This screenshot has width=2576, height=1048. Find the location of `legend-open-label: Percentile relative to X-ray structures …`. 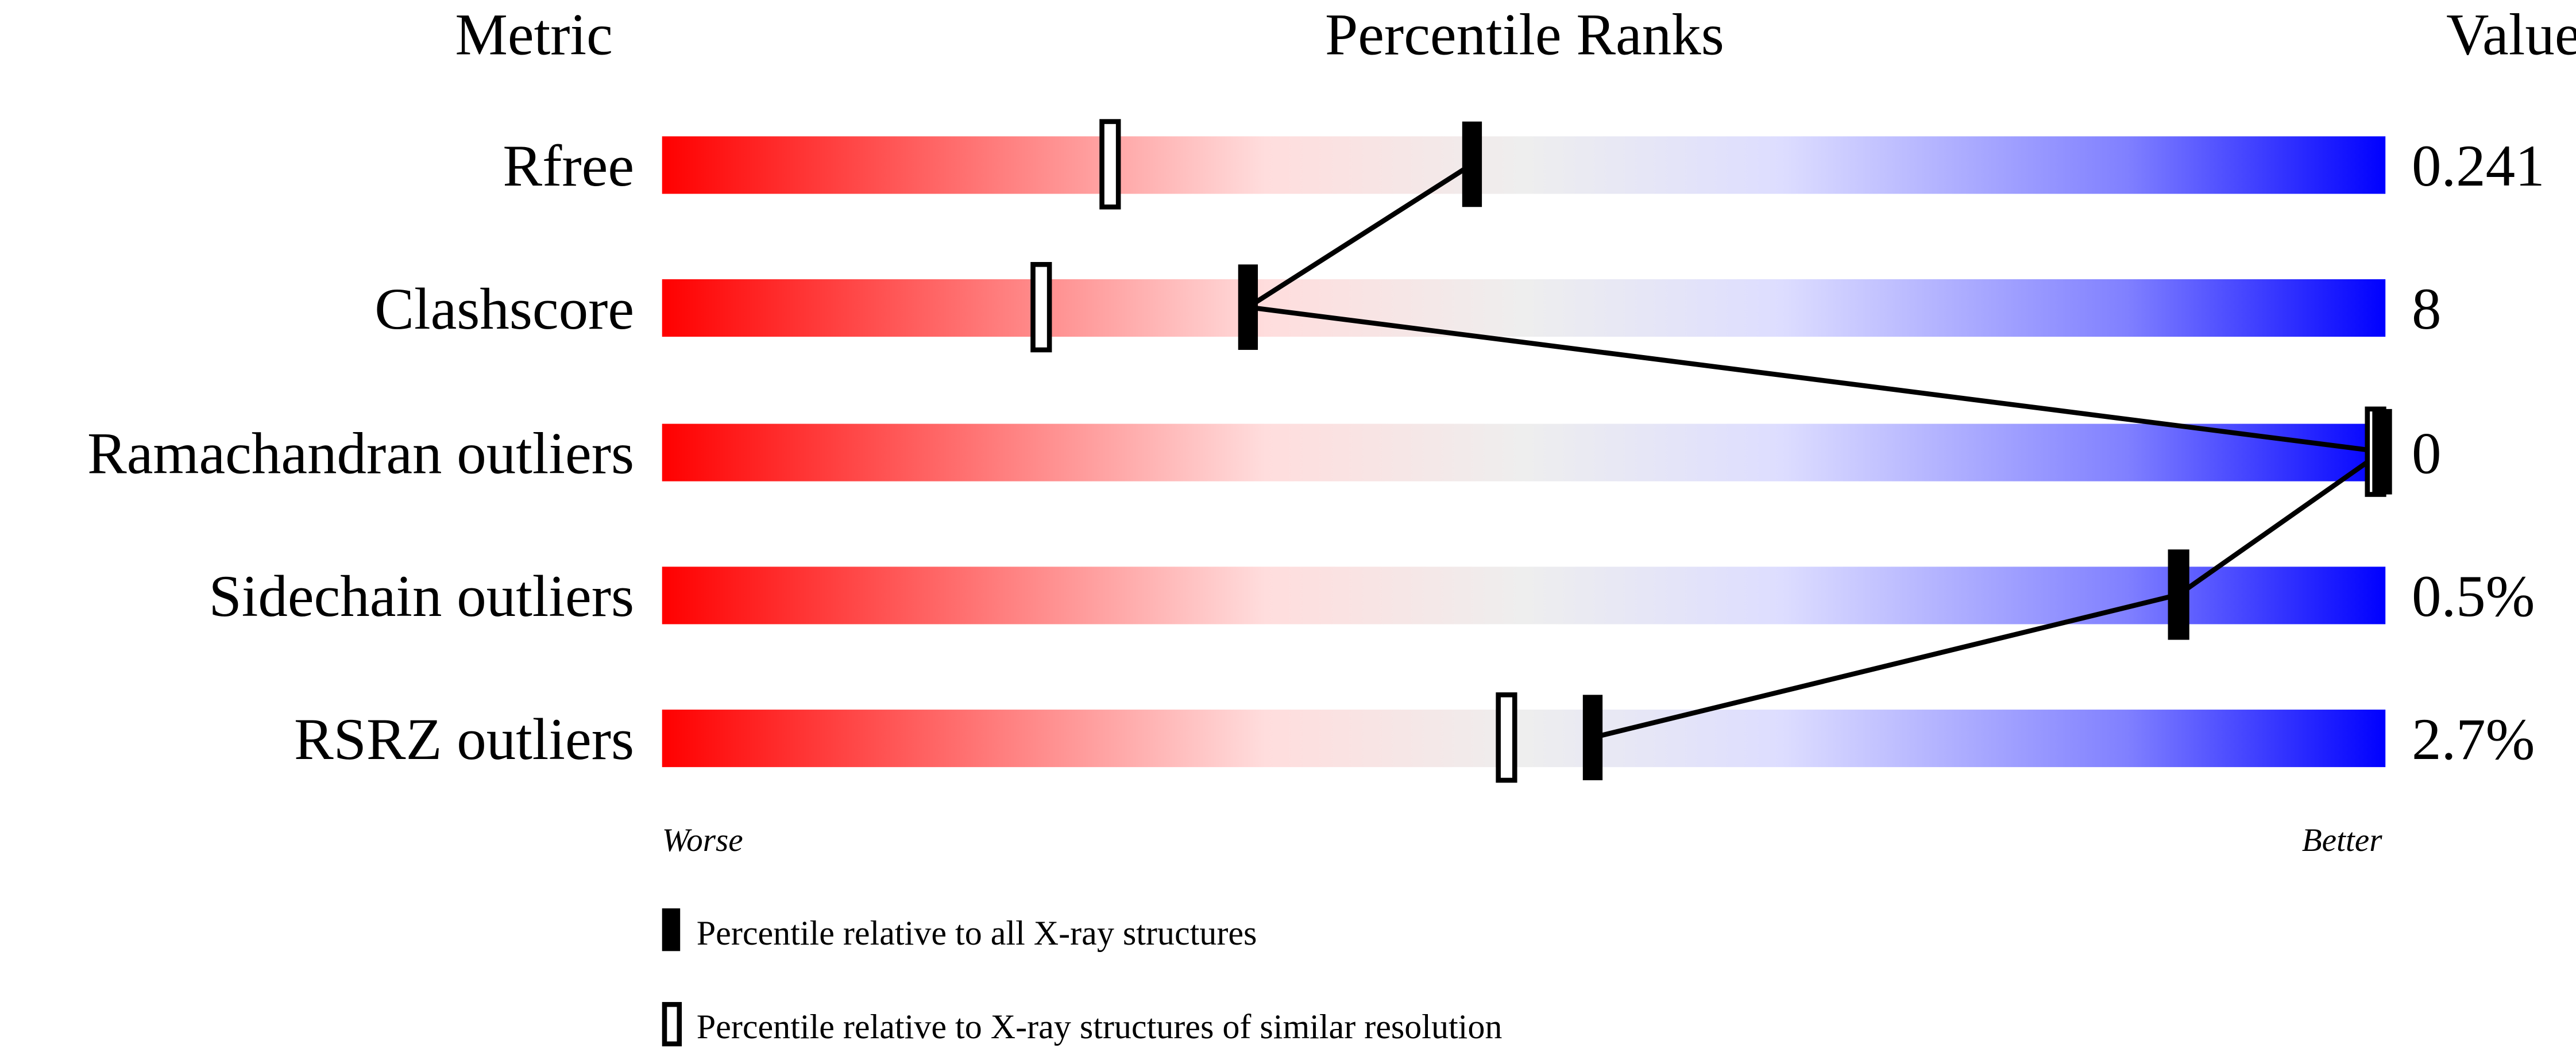

legend-open-label: Percentile relative to X-ray structures … is located at coordinates (1100, 1026).